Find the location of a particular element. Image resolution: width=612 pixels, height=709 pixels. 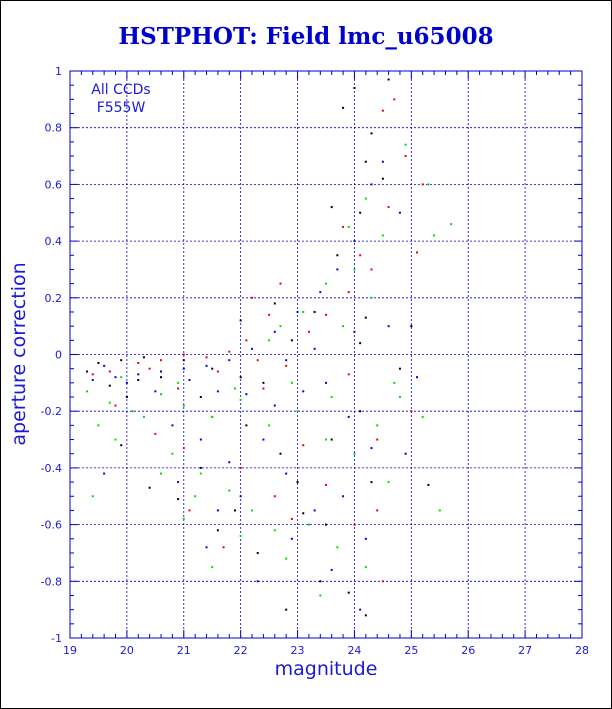

chart-title: HSTPHOT: Field lmc_u65008 is located at coordinates (305, 36).